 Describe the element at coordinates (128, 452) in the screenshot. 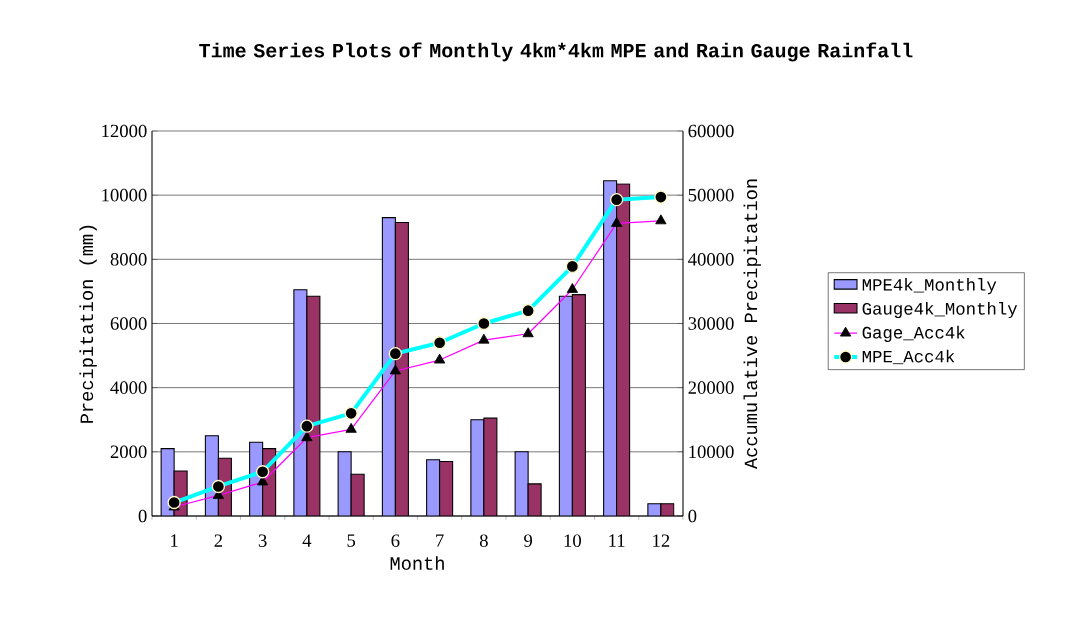

I see `y-tick-label: 2000` at that location.